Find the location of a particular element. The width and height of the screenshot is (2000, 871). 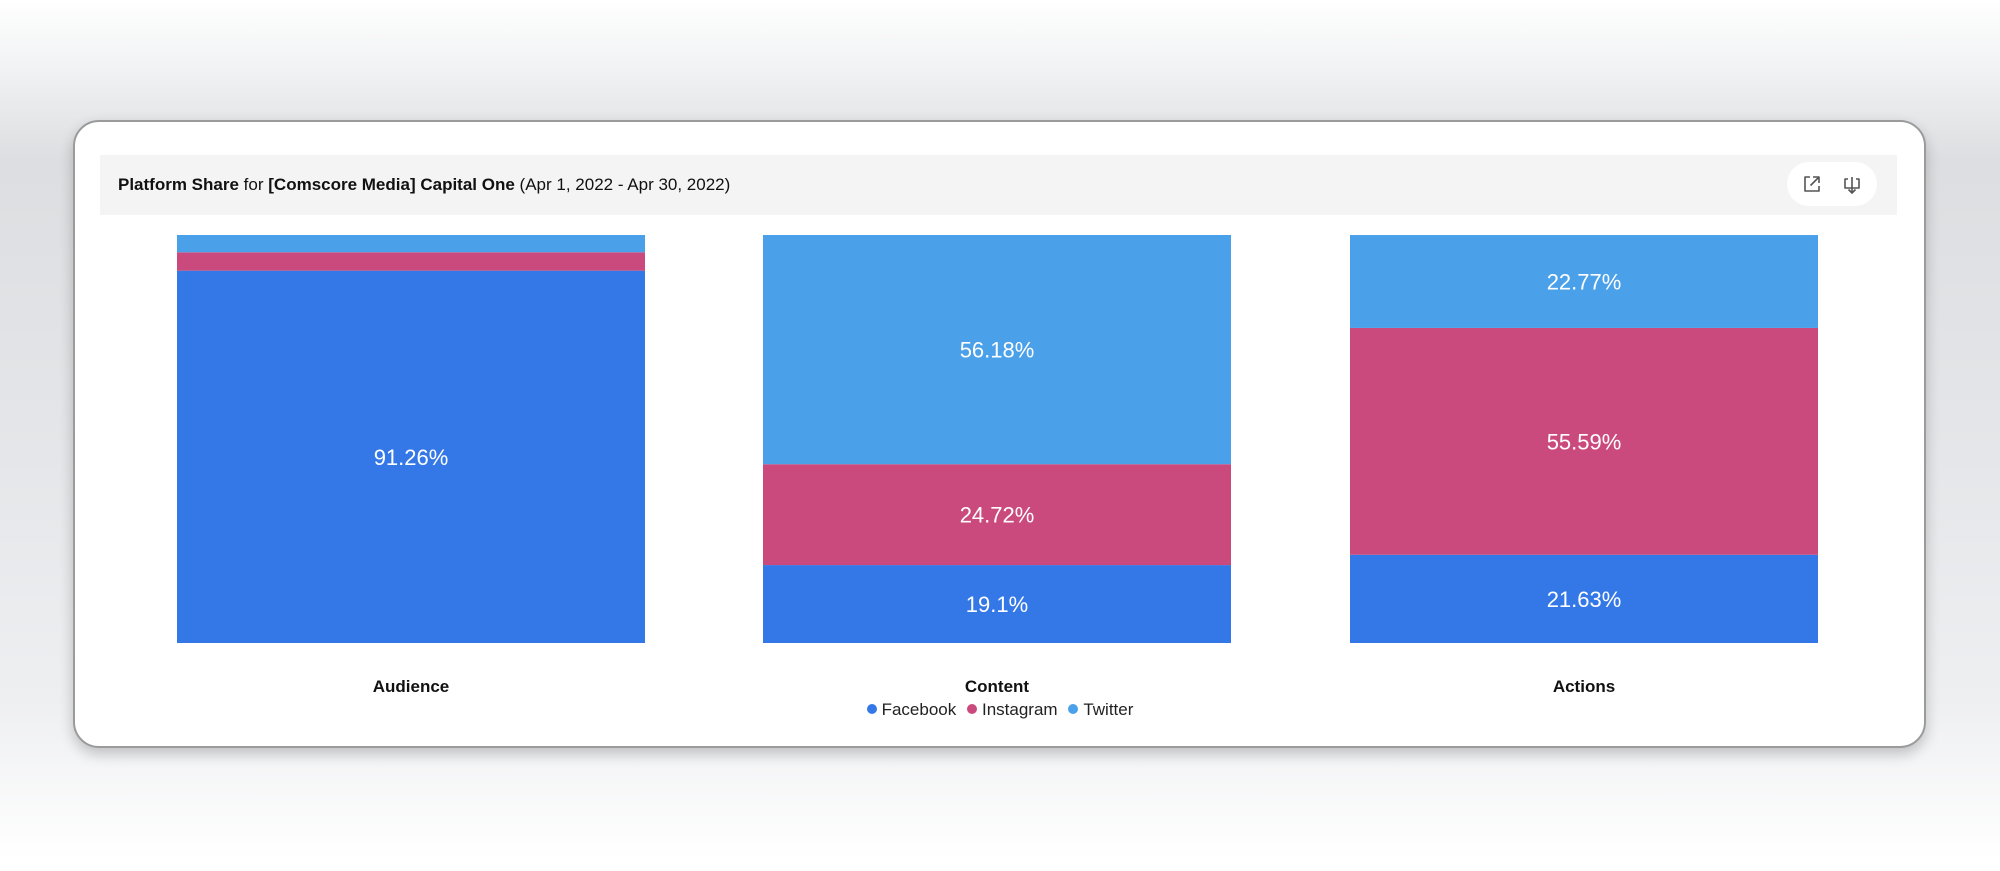

data-label-actions-twitter: 22.77% is located at coordinates (1584, 281).